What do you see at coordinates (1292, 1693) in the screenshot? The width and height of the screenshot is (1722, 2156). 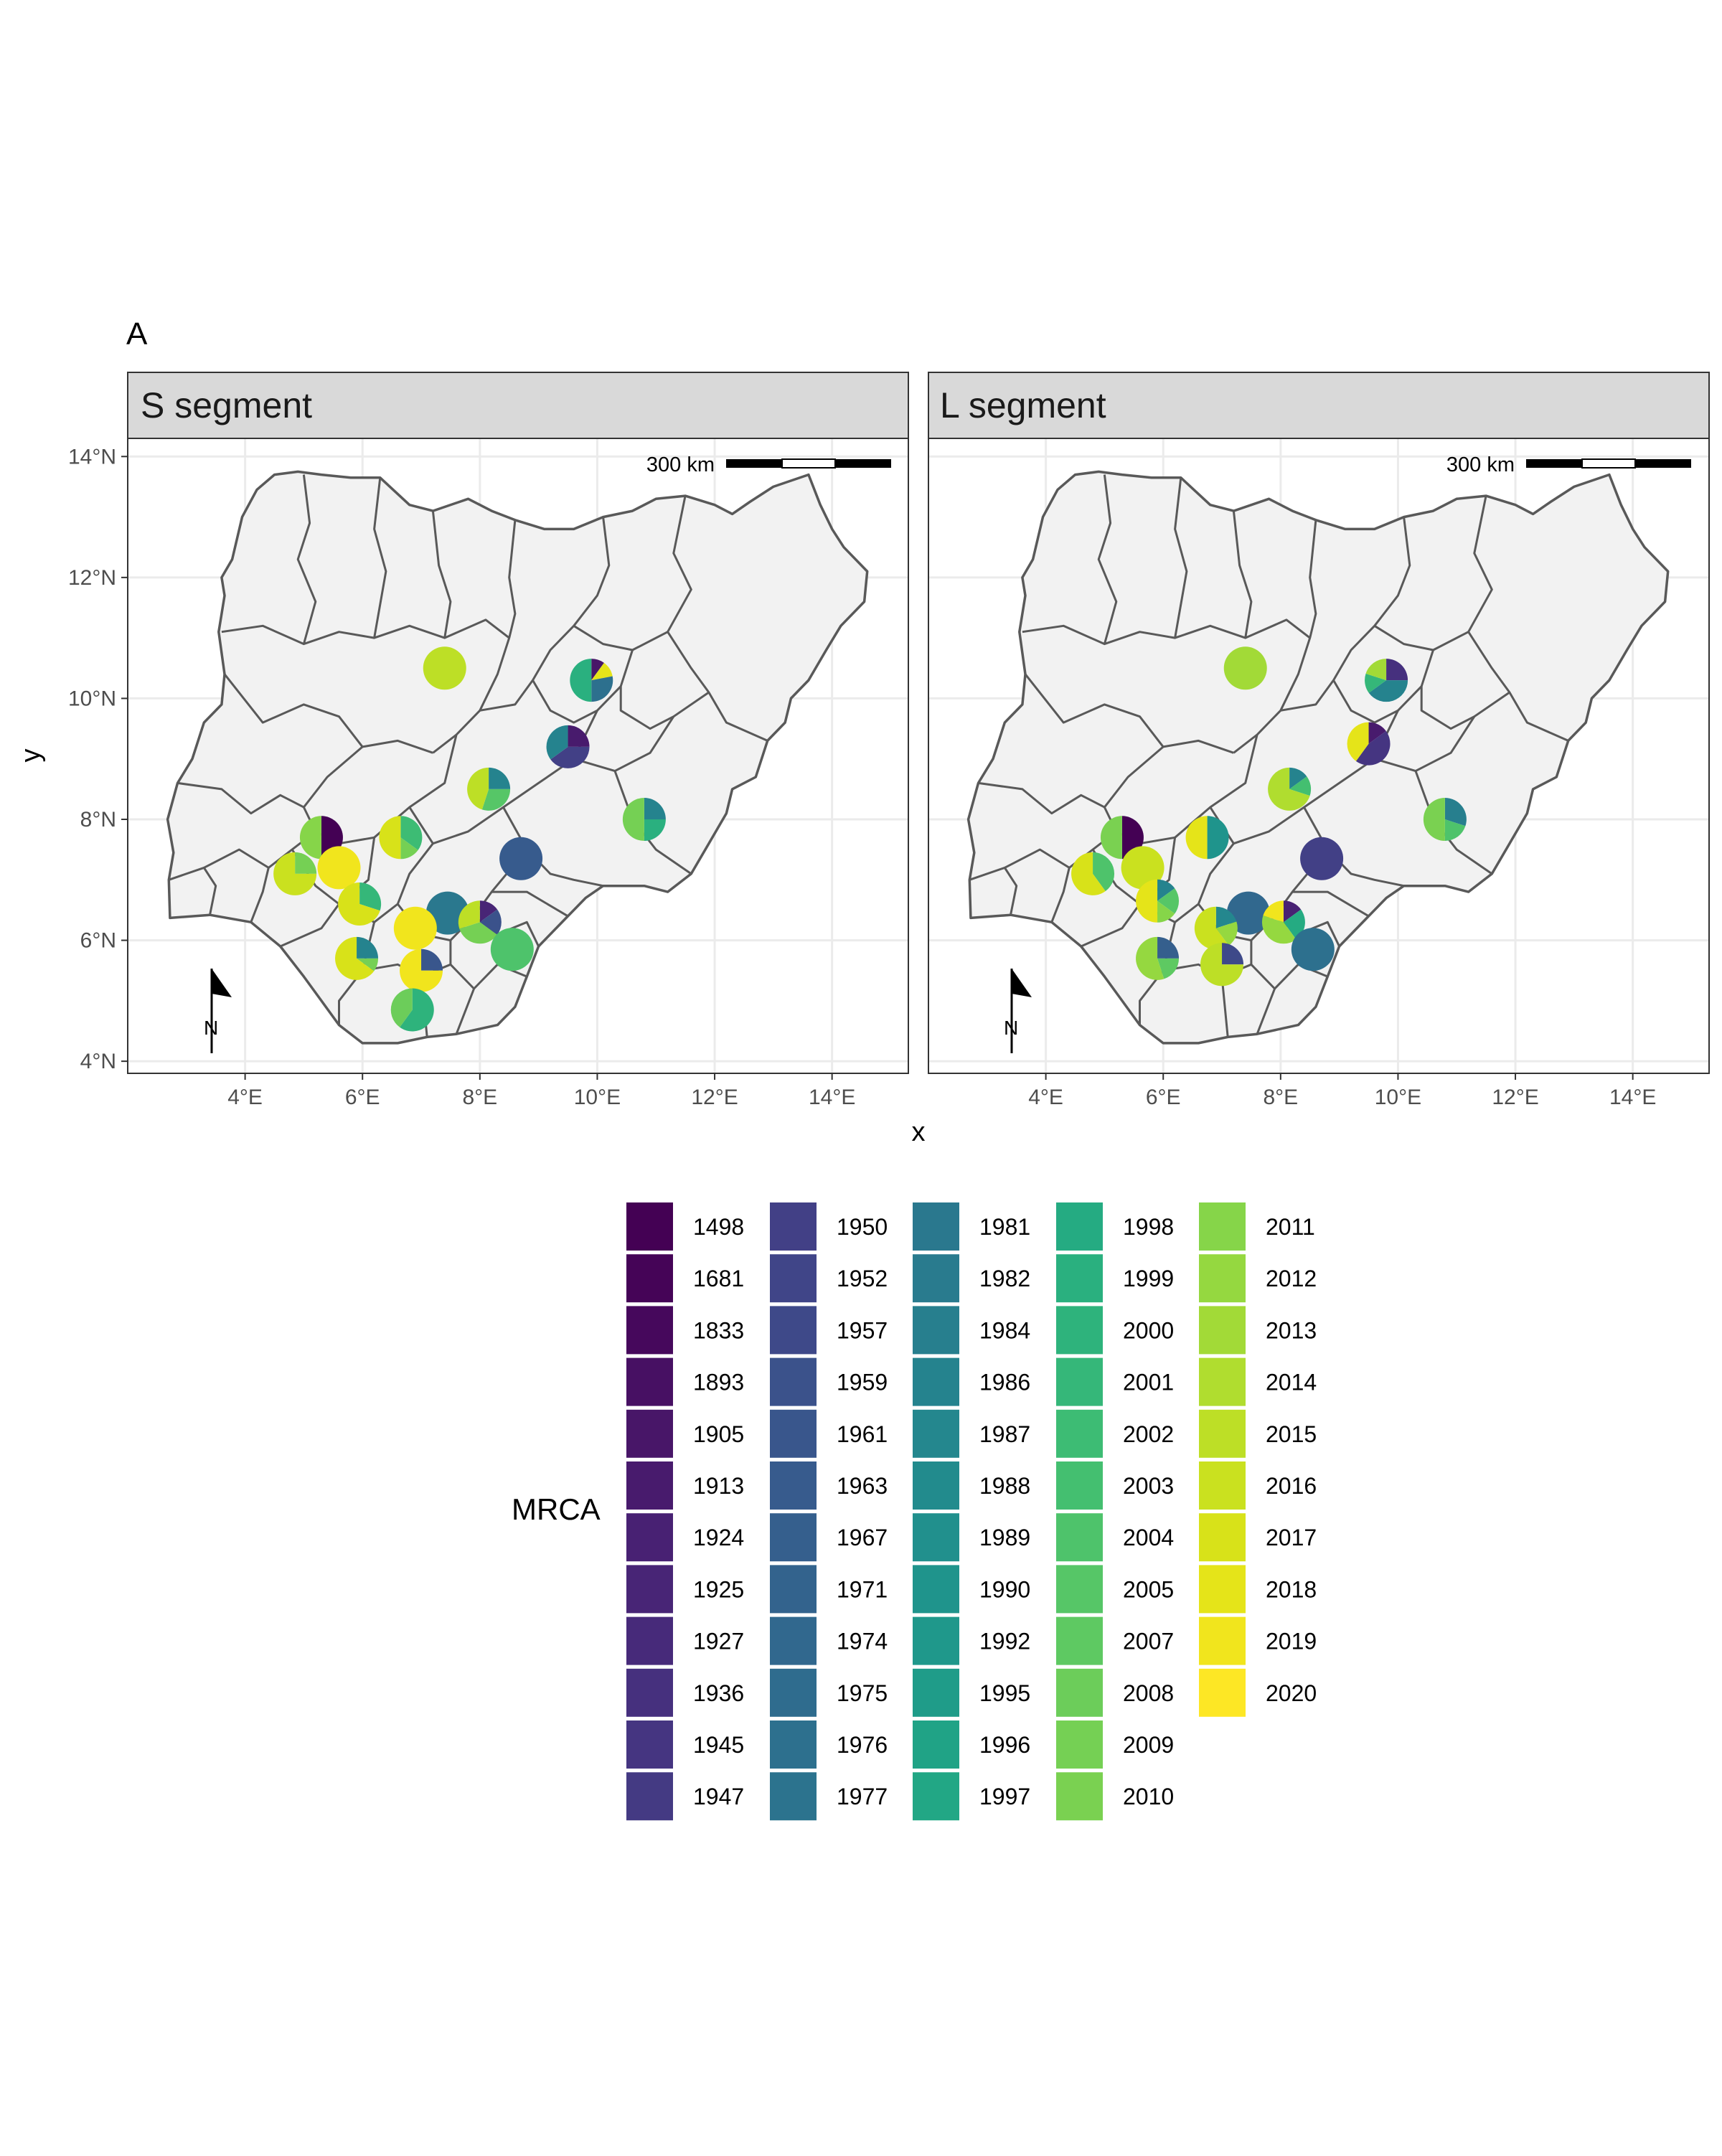 I see `legend-label: 2020` at bounding box center [1292, 1693].